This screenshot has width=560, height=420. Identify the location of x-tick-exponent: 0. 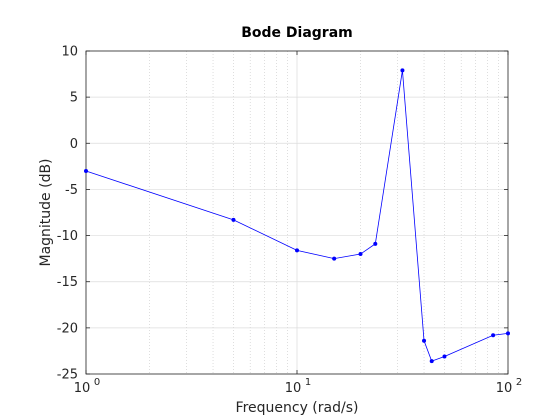
(97, 382).